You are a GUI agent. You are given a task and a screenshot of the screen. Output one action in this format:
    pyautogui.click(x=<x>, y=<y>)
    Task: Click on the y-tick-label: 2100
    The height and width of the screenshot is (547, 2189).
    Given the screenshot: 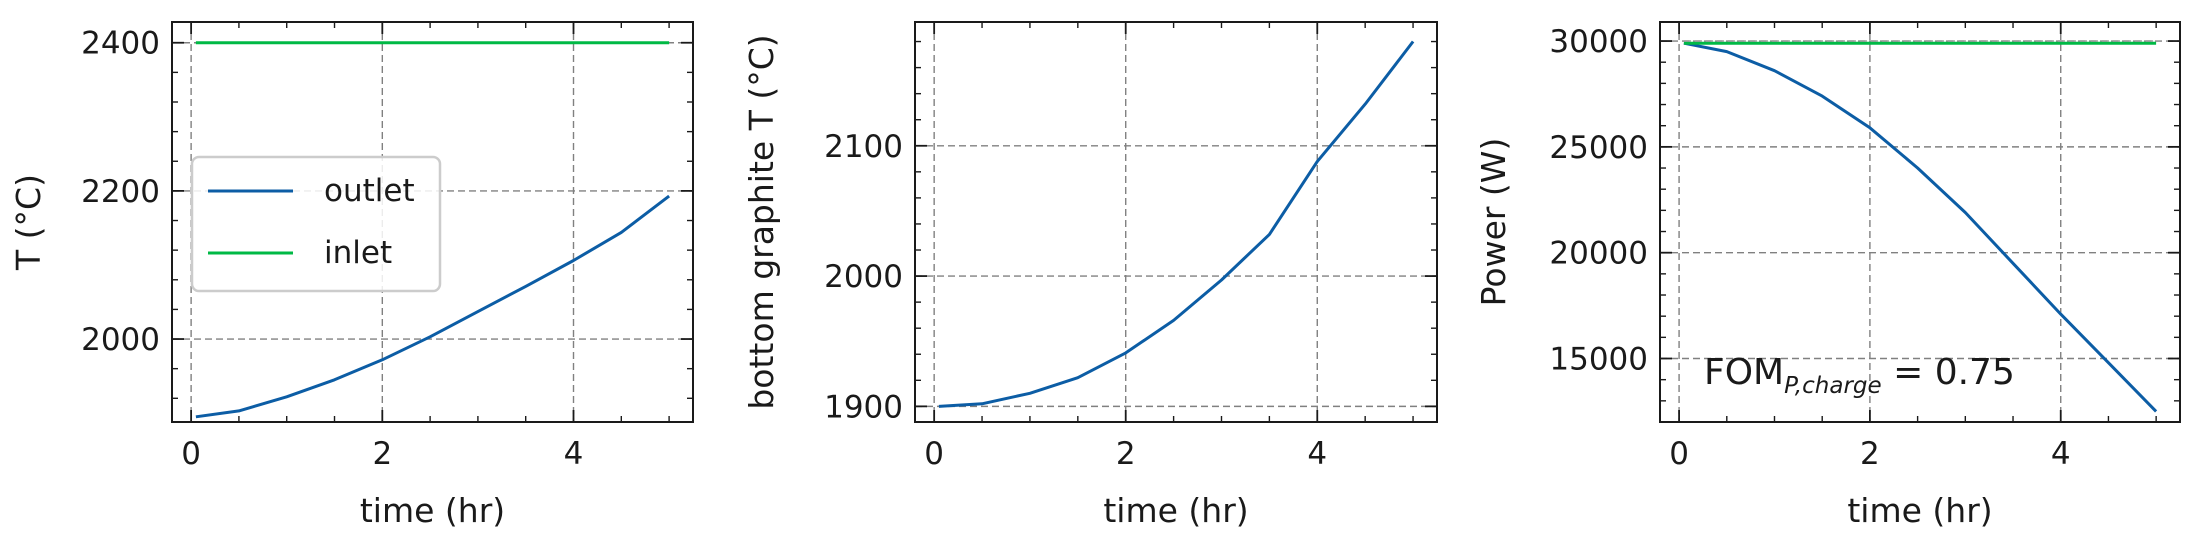 What is the action you would take?
    pyautogui.click(x=863, y=147)
    